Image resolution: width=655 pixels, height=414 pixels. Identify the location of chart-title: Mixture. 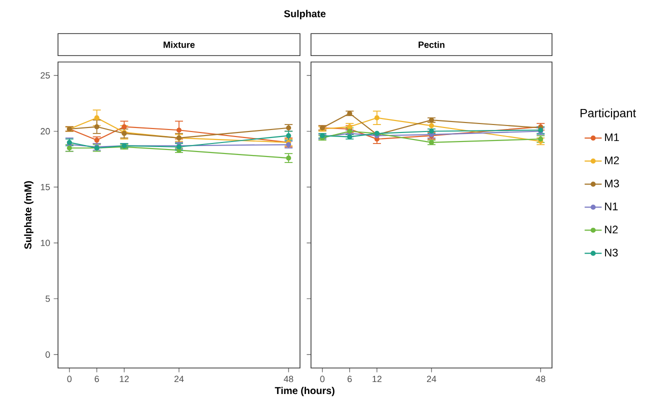
(179, 44).